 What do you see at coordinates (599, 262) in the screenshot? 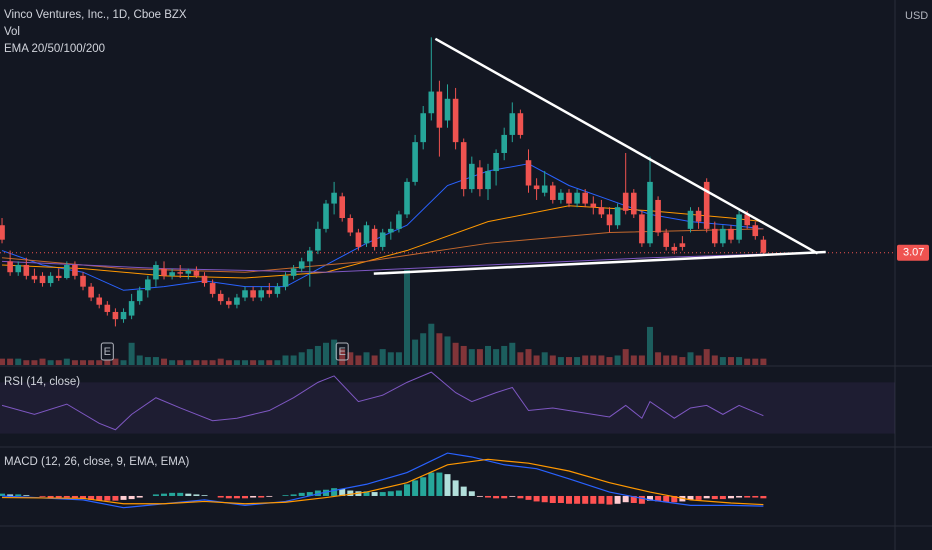
I see `trendline` at bounding box center [599, 262].